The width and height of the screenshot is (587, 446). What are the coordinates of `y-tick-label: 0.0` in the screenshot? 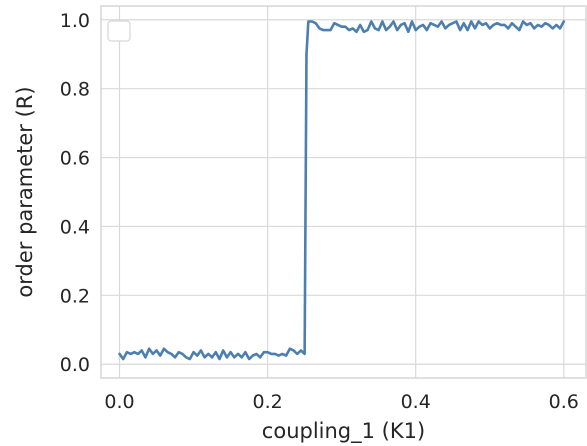 It's located at (75, 365).